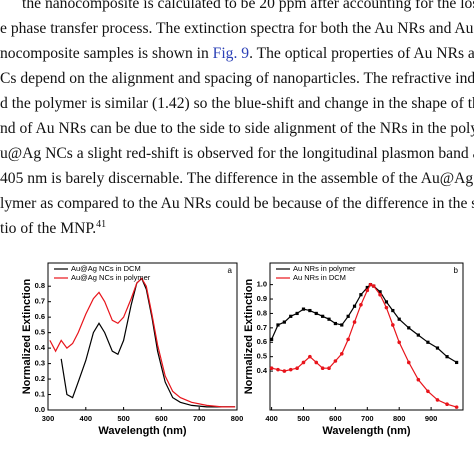 This screenshot has height=458, width=474. What do you see at coordinates (40, 363) in the screenshot?
I see `y-tick-label: 0.3` at bounding box center [40, 363].